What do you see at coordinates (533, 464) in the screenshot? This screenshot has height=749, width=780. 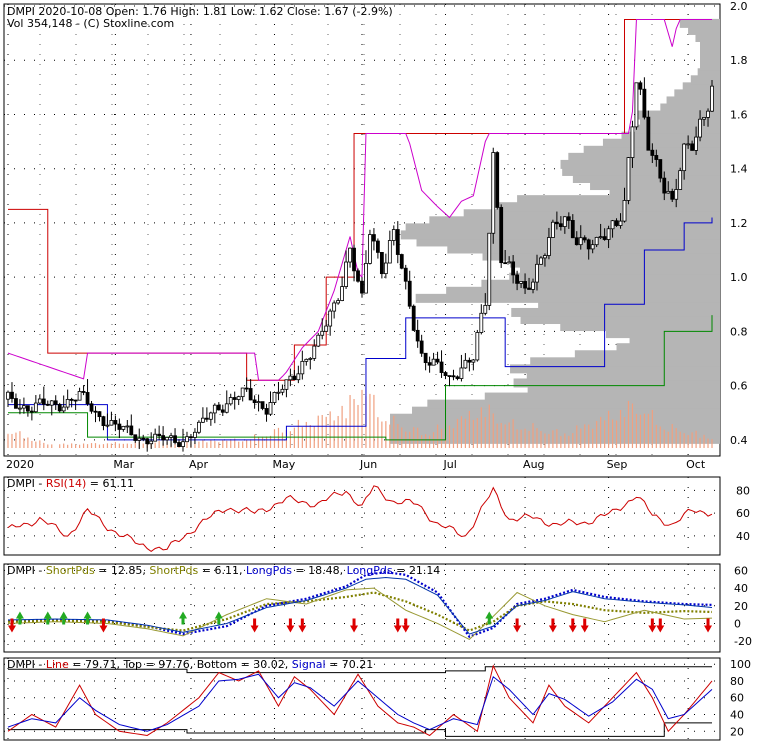 I see `x-tick-label: Aug` at bounding box center [533, 464].